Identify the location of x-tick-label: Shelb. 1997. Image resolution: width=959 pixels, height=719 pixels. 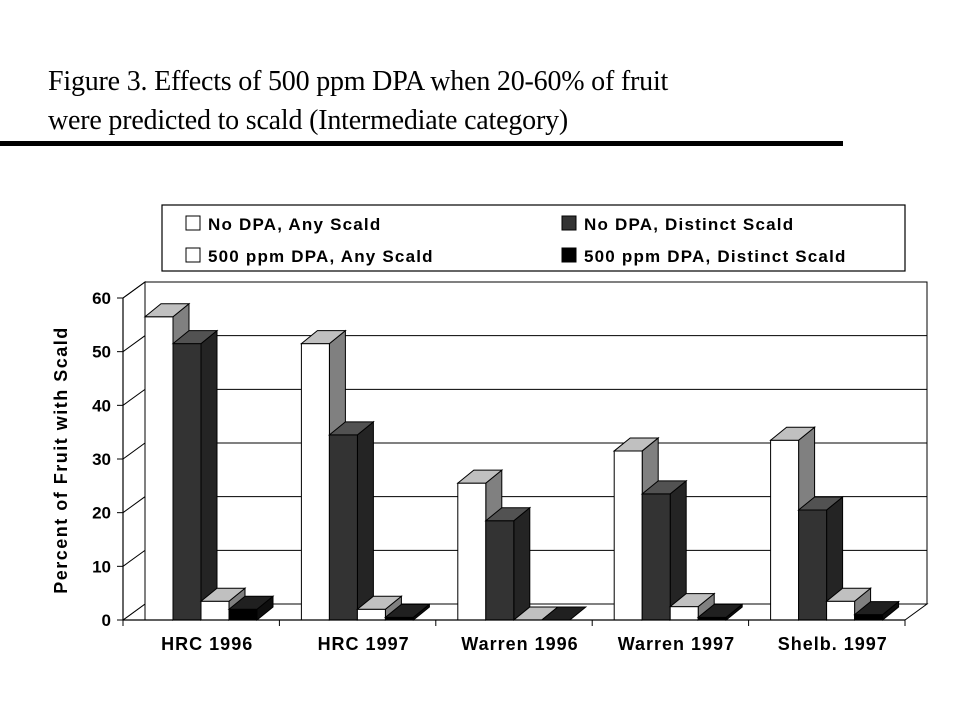
(833, 644).